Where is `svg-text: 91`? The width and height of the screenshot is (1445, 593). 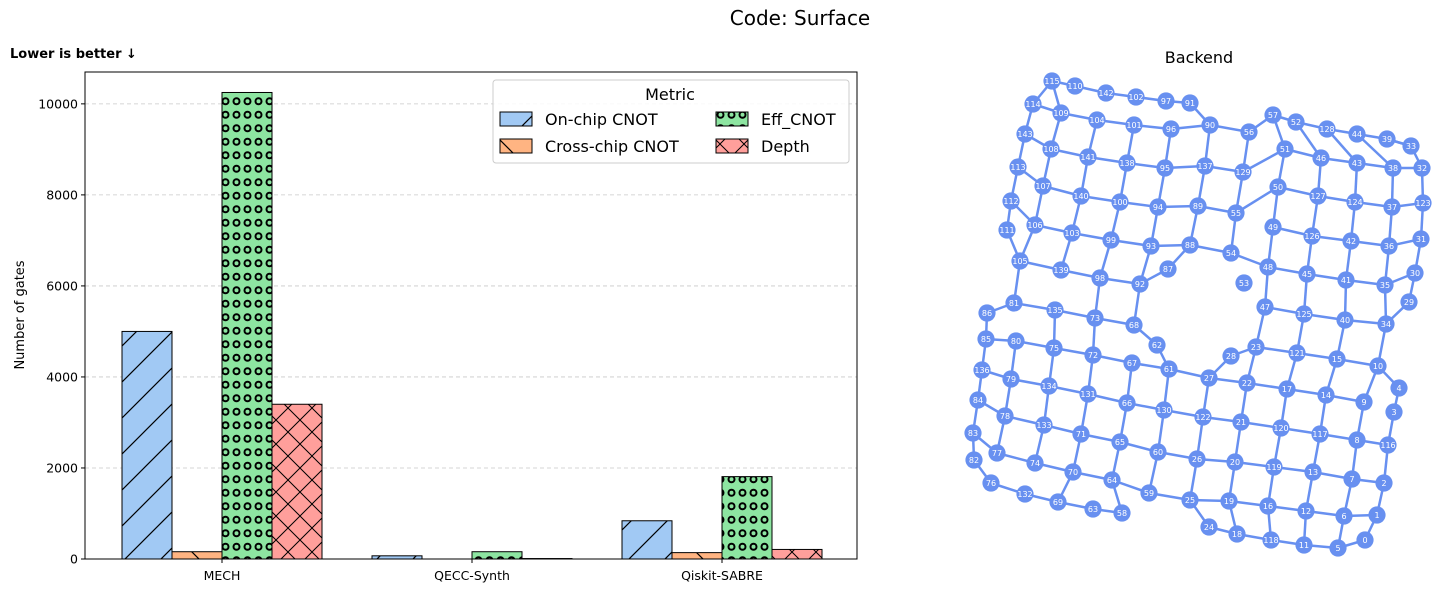 svg-text: 91 is located at coordinates (1190, 103).